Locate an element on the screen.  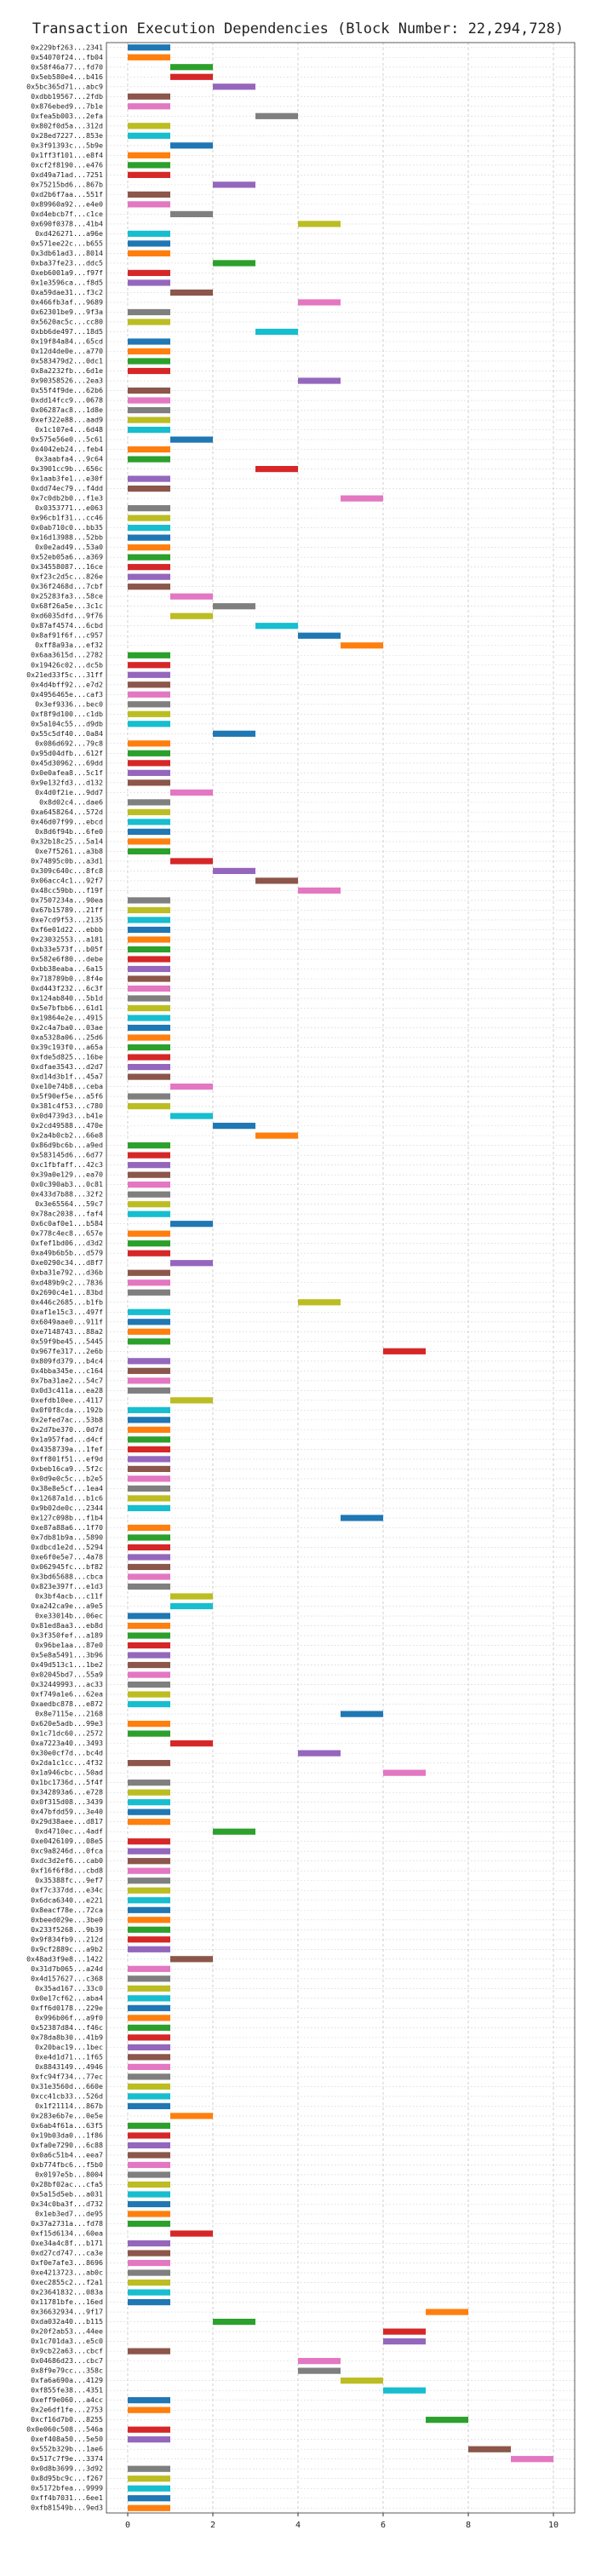
y-tick-label: 0x283e6b7e...0e5e is located at coordinates (67, 2115).